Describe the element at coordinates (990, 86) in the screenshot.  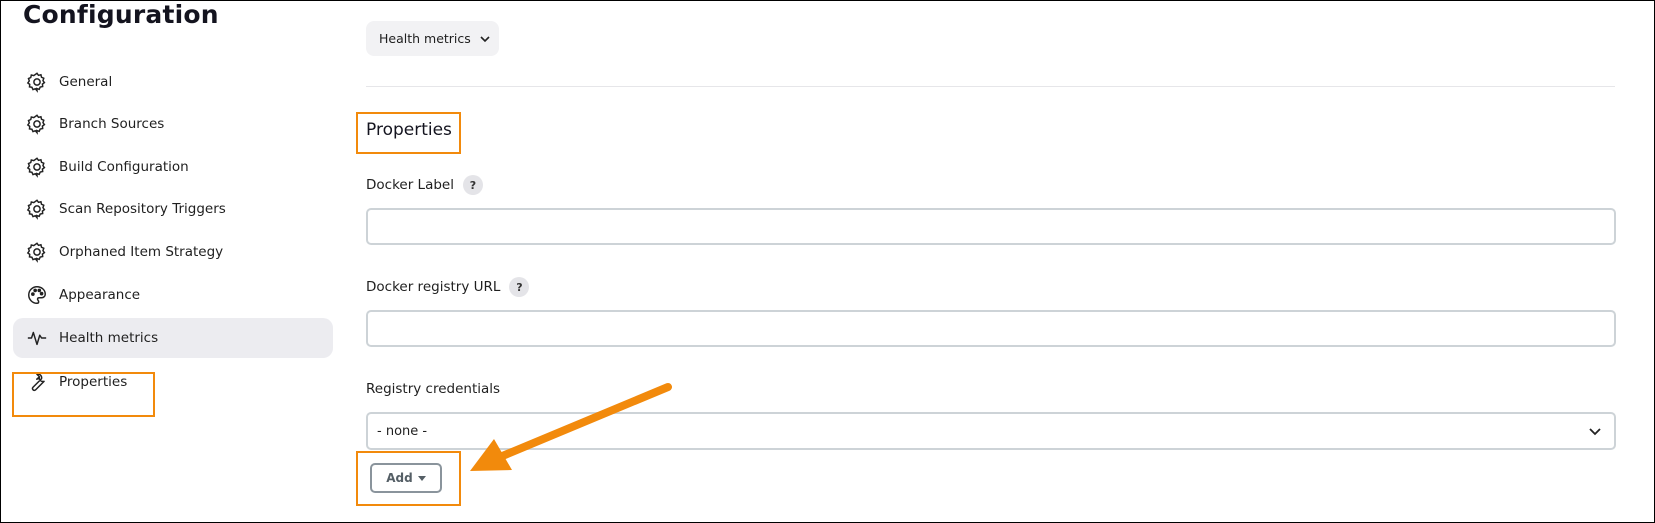
I see `divider` at that location.